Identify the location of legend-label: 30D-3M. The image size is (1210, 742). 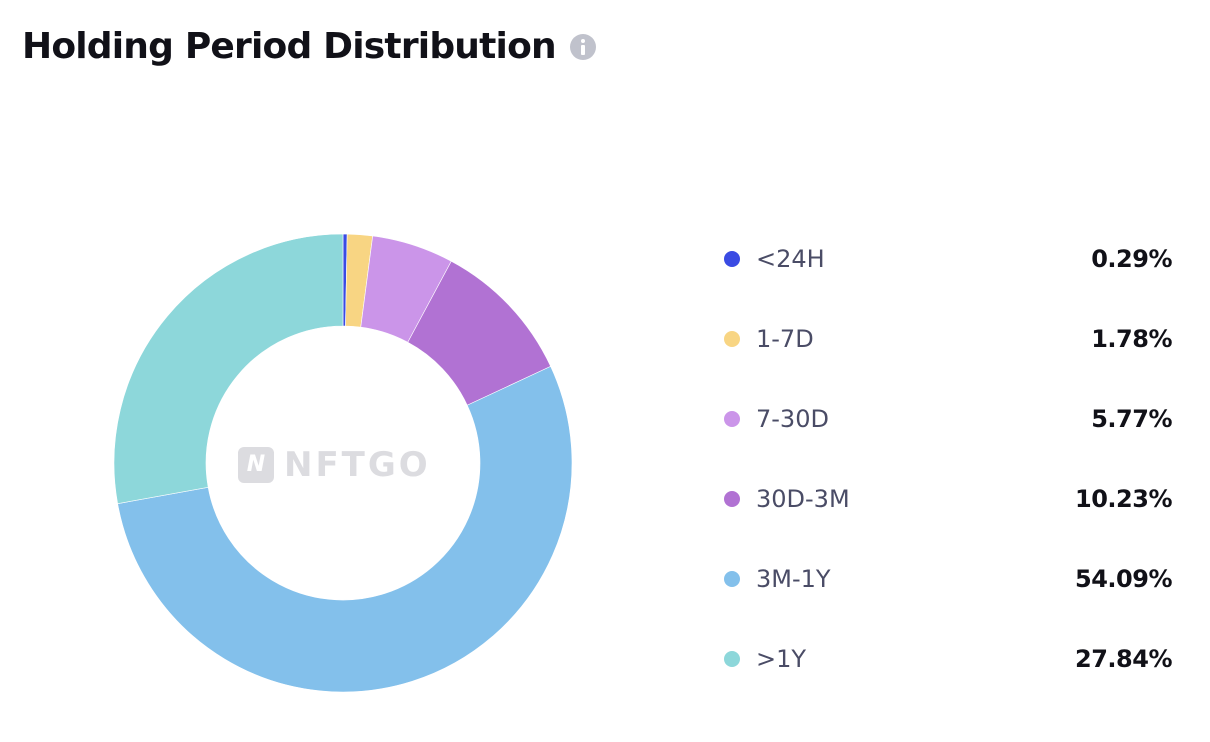
(803, 499).